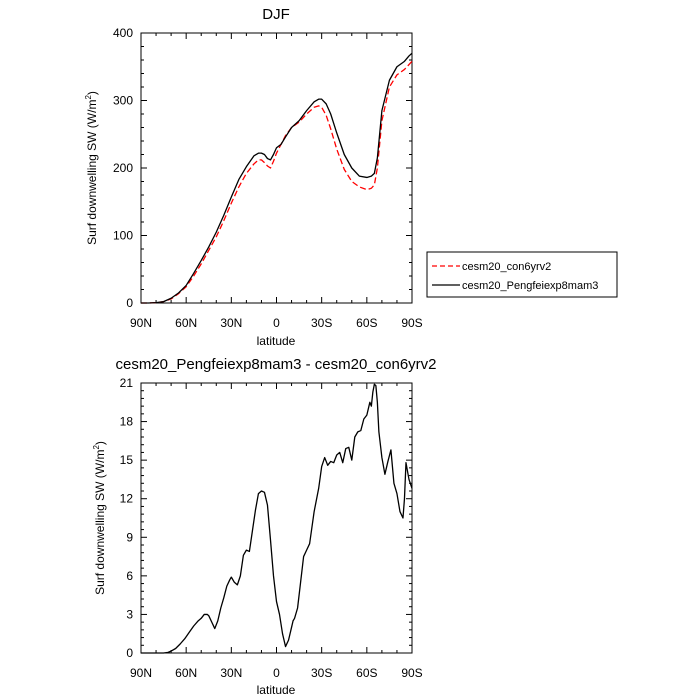 Image resolution: width=700 pixels, height=700 pixels. Describe the element at coordinates (129, 653) in the screenshot. I see `panel-bottom-ytick-label: 0` at that location.